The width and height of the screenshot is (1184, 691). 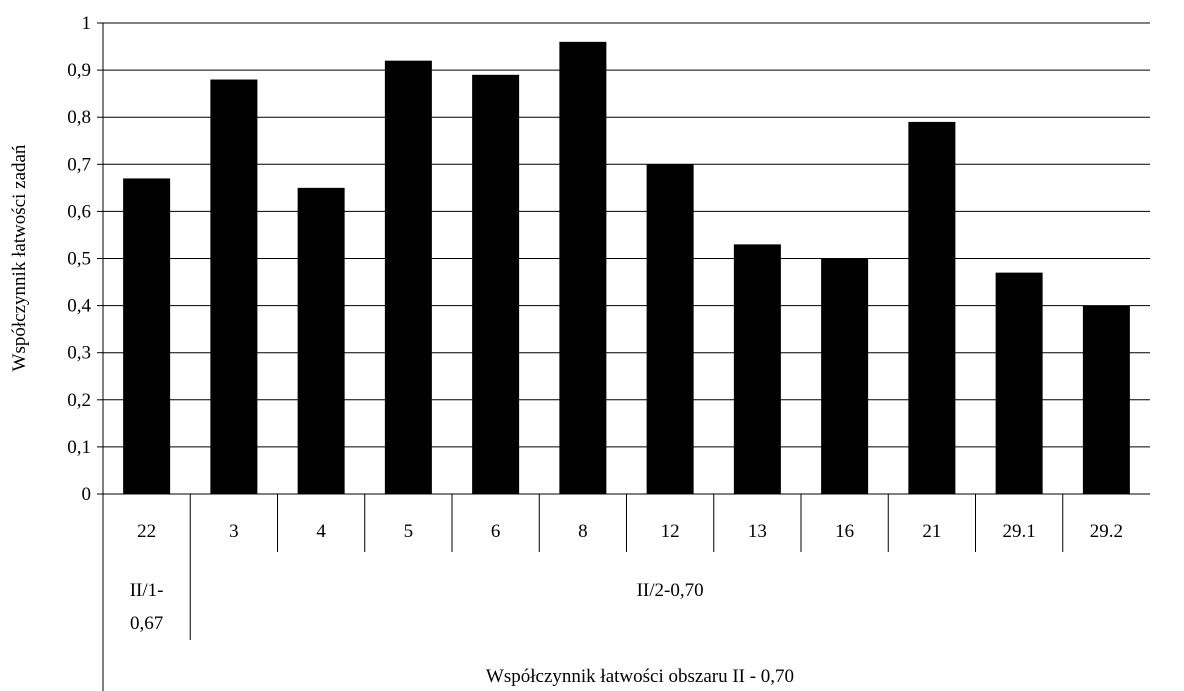 I want to click on x-axis-title: Współczynnik łatwości obszaru II - 0,70, so click(x=640, y=676).